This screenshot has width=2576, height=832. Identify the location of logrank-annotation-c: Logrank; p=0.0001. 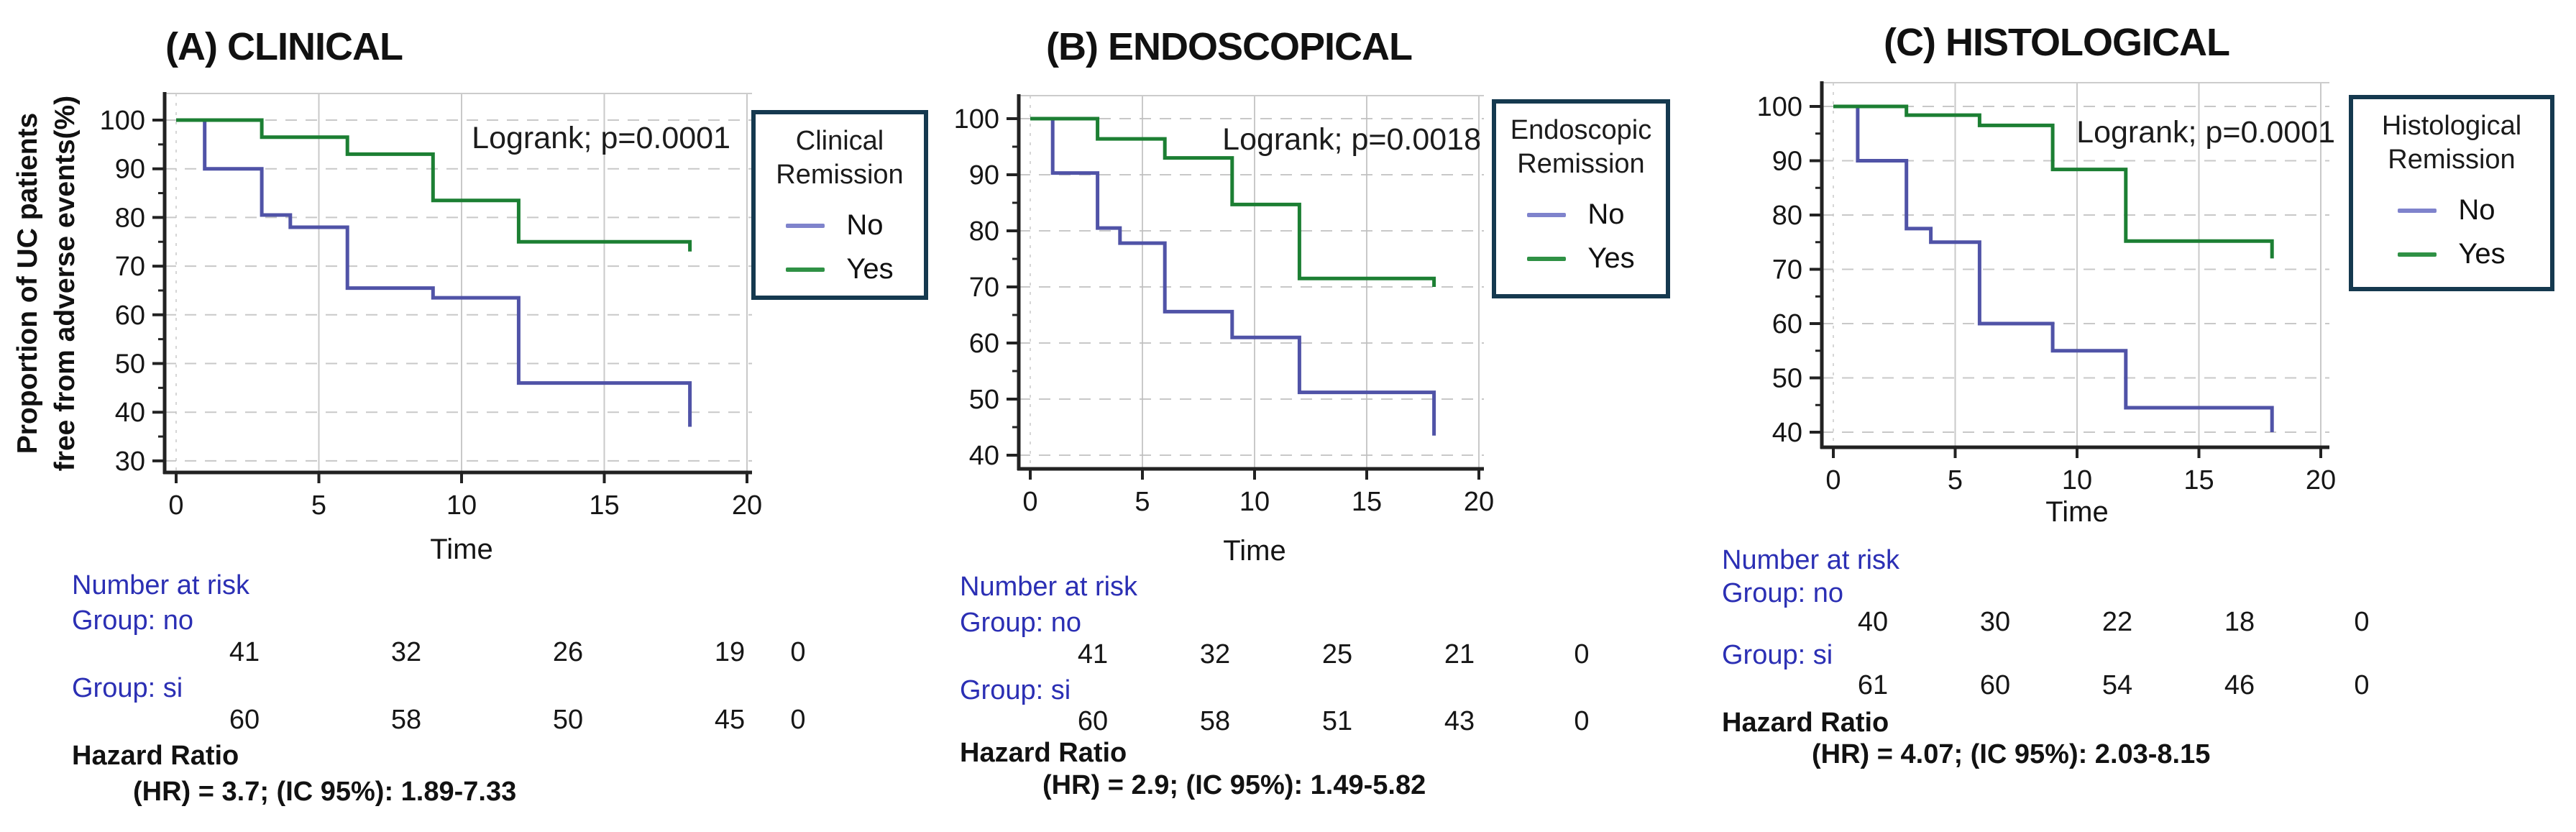
(2205, 132).